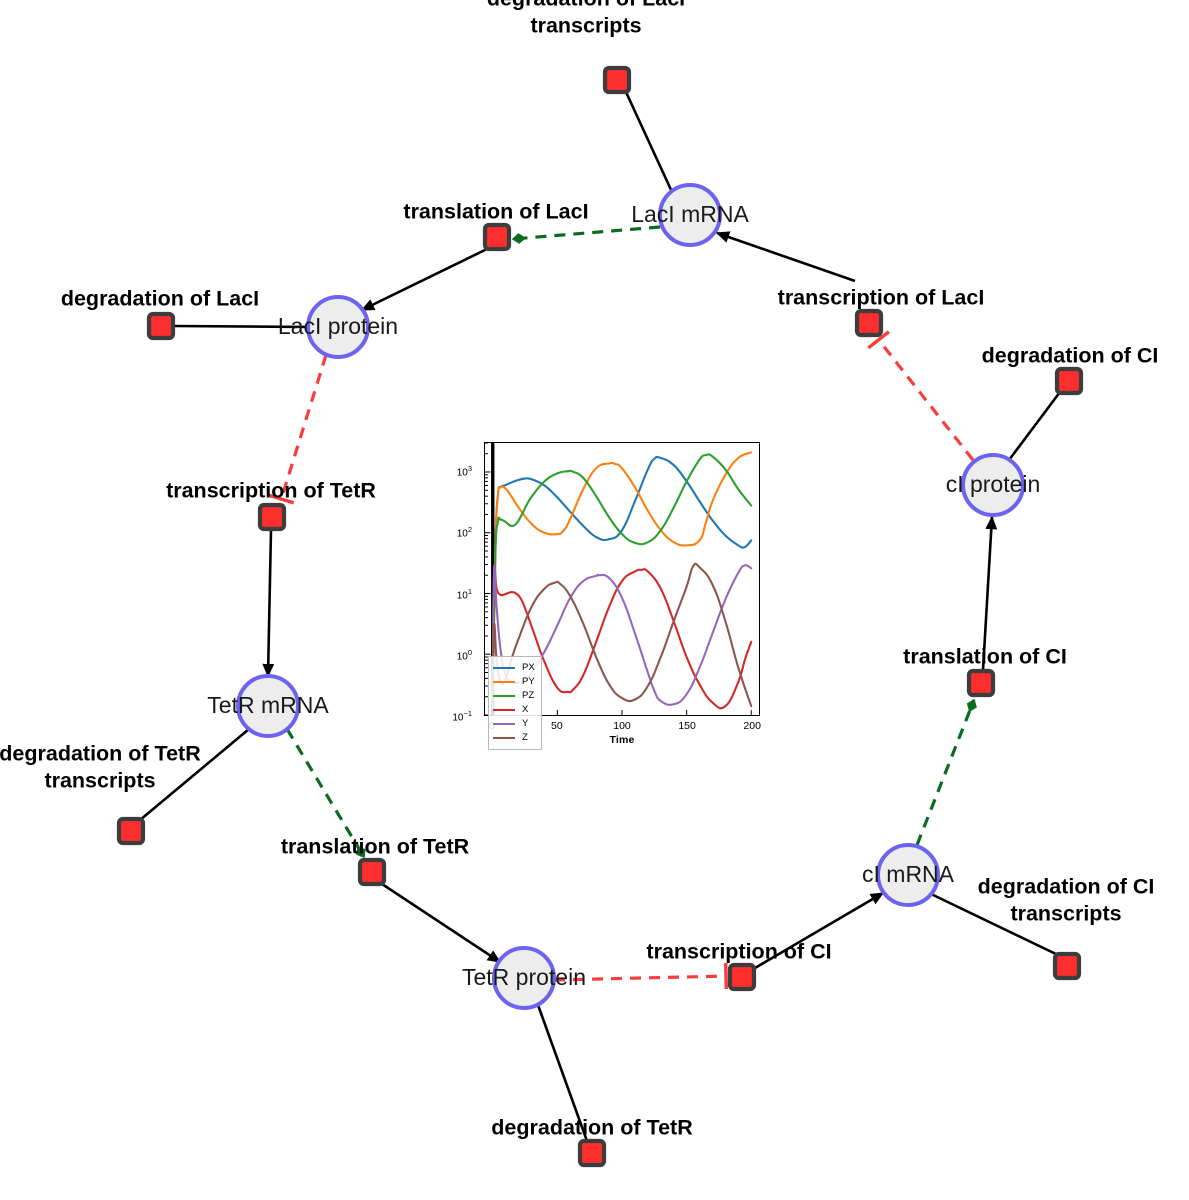 The width and height of the screenshot is (1189, 1200). I want to click on plot-y-tick: 10³, so click(464, 471).